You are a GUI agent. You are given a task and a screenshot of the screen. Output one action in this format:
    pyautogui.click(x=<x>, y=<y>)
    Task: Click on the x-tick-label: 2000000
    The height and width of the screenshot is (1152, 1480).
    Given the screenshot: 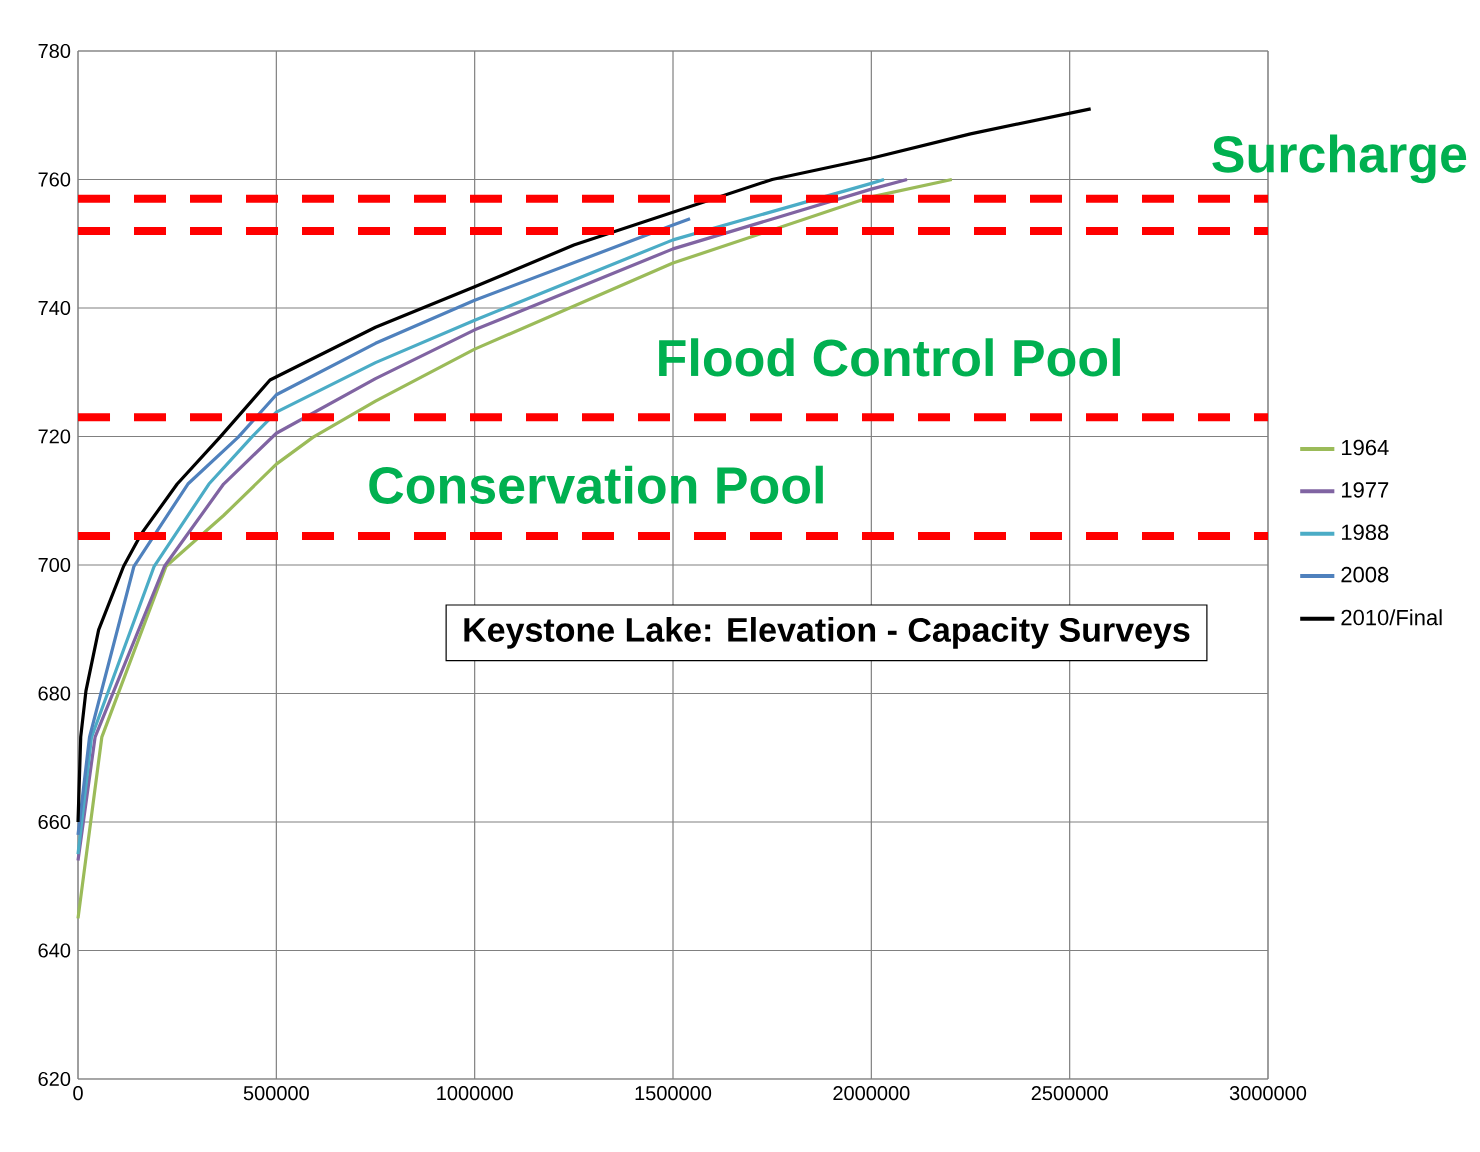 What is the action you would take?
    pyautogui.click(x=871, y=1093)
    